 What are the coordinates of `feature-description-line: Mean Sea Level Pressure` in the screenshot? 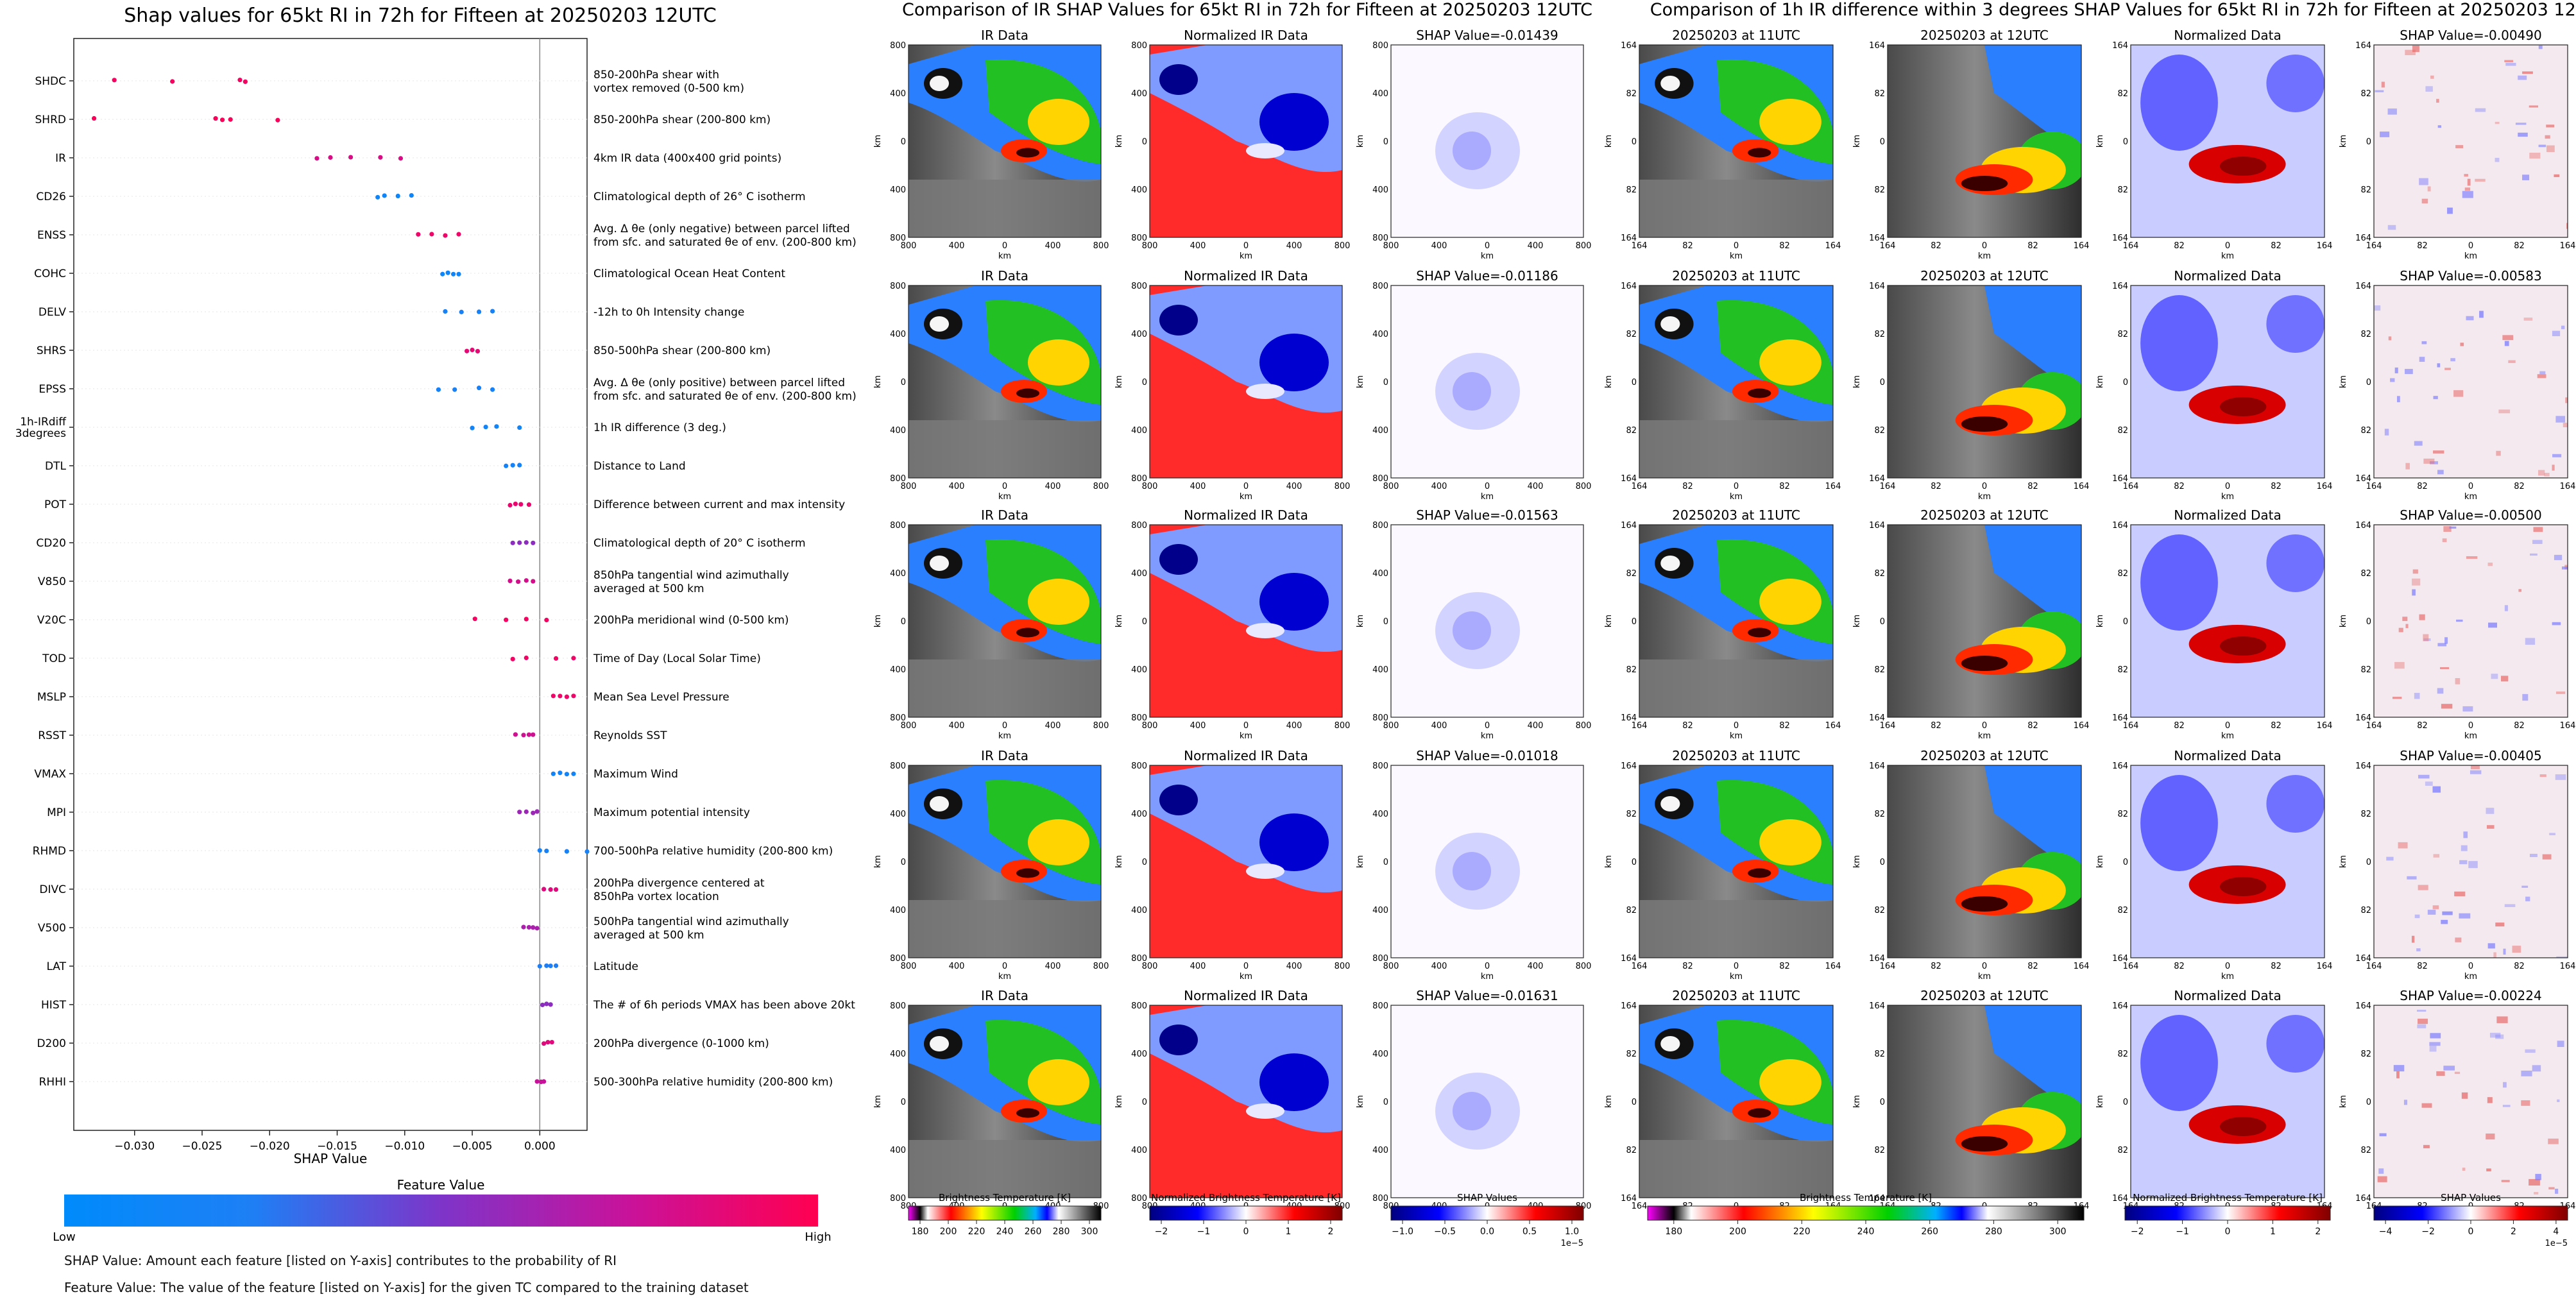 It's located at (661, 697).